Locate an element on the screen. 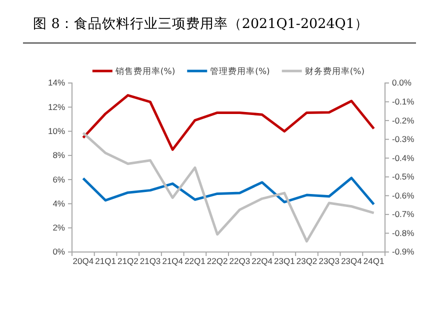 The image size is (433, 320). x-tick-label: 21Q4 is located at coordinates (173, 261).